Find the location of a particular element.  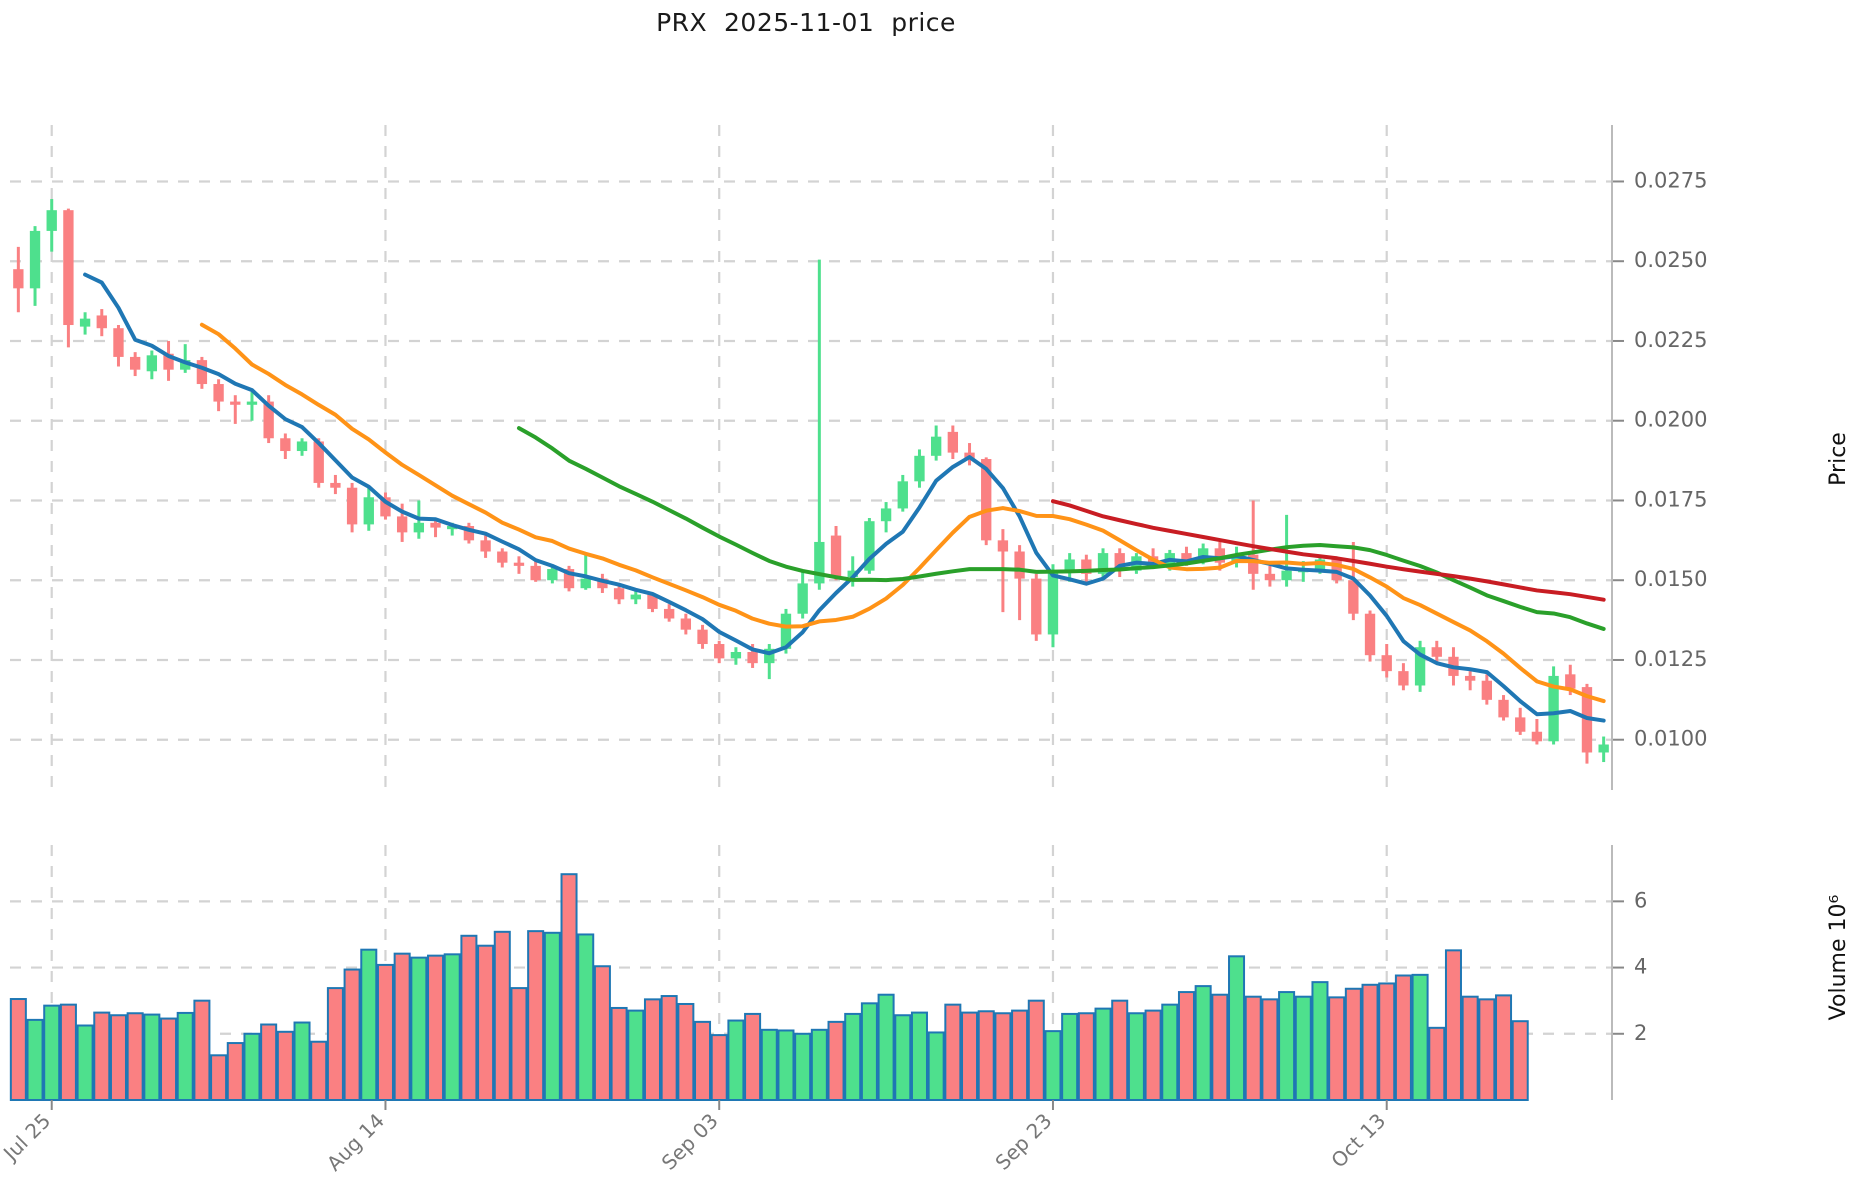

price-axis-title: Price is located at coordinates (1838, 459).